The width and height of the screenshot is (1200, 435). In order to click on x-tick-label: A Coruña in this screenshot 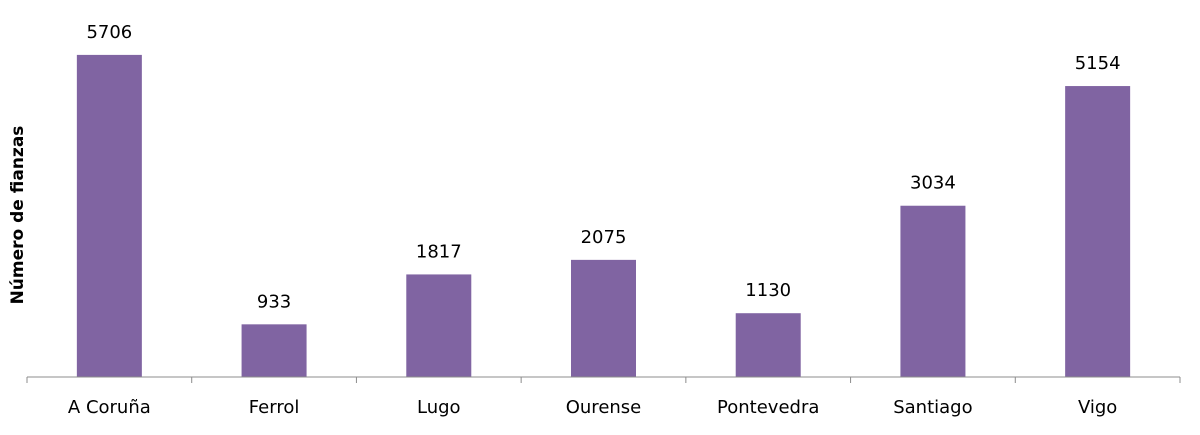, I will do `click(109, 407)`.